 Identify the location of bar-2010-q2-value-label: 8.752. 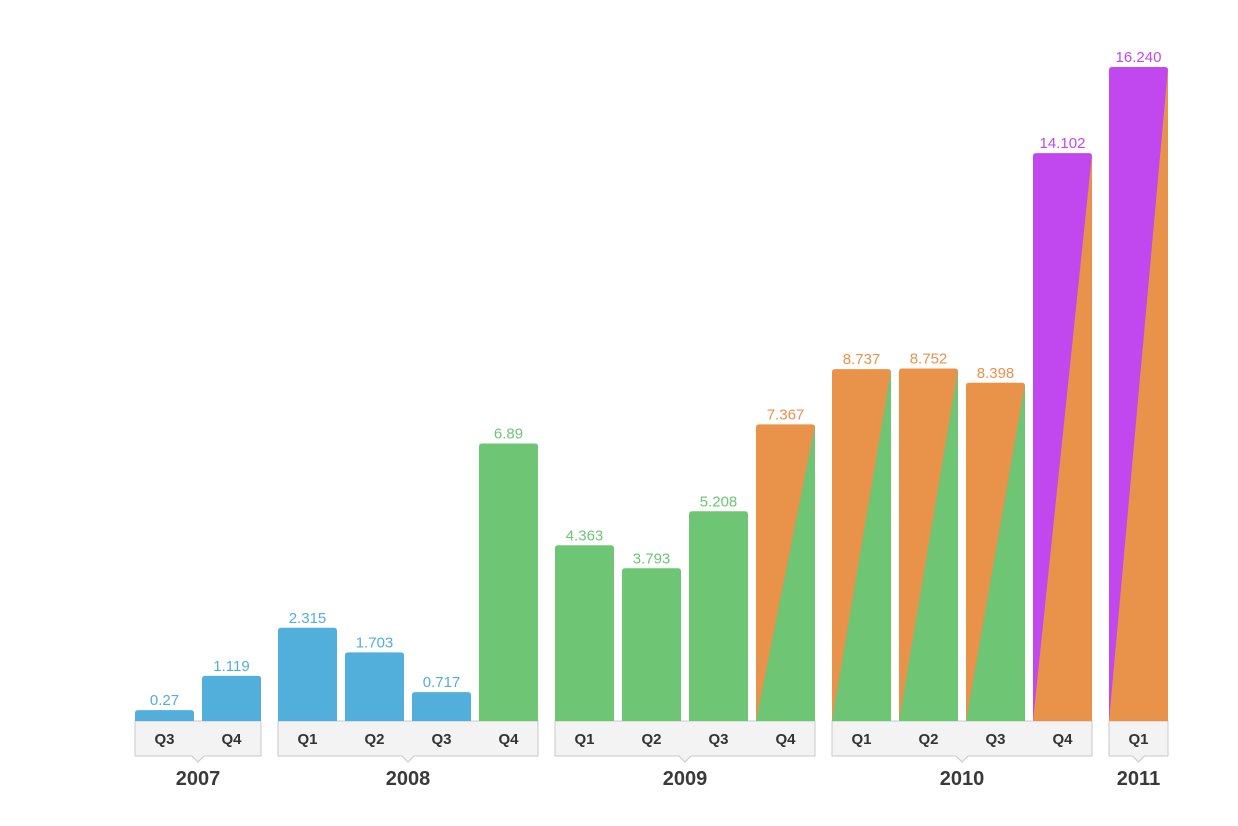
(929, 359).